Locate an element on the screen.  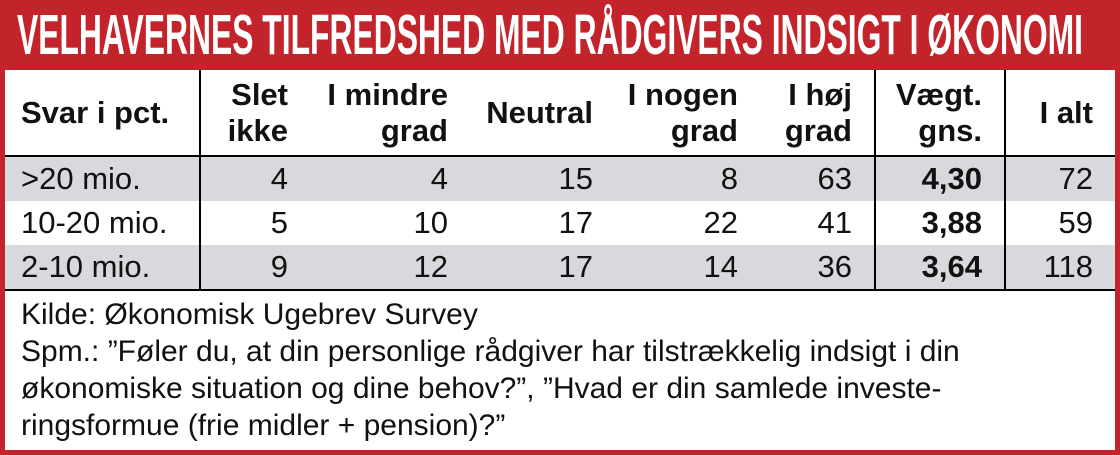
value-cell: 10 is located at coordinates (430, 222).